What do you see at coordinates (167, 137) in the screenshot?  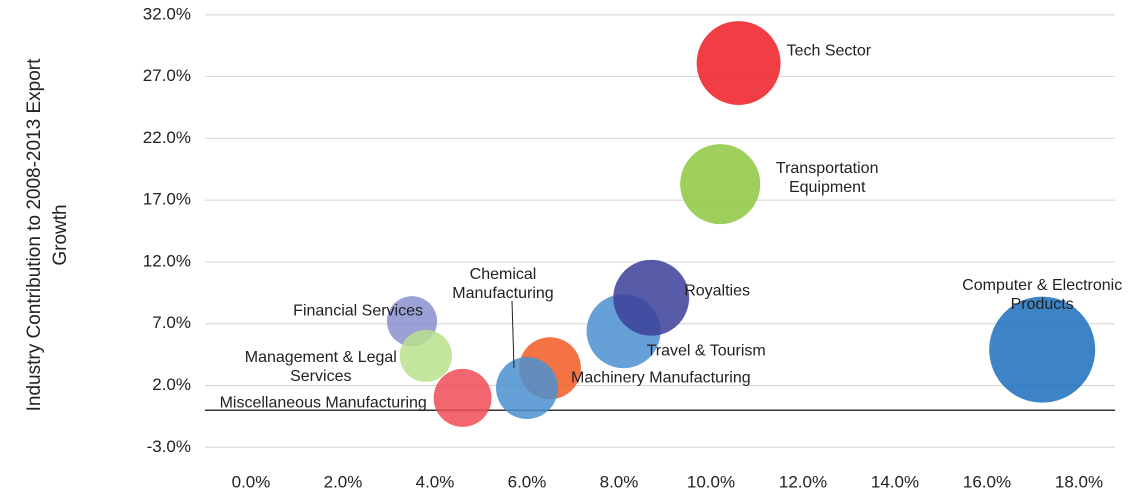 I see `y-tick-label: 22.0%` at bounding box center [167, 137].